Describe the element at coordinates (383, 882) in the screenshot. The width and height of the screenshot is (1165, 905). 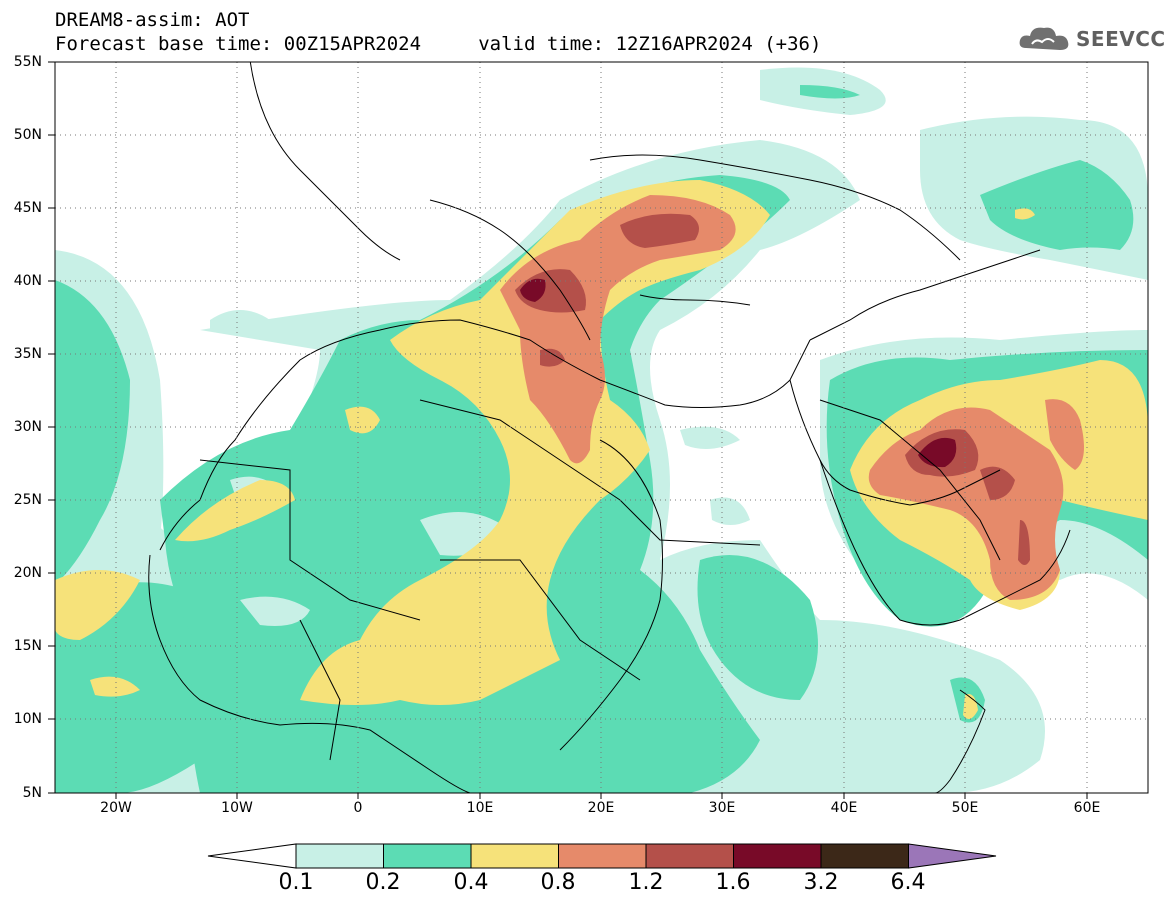
I see `colorbar-label-0.2: 0.2` at that location.